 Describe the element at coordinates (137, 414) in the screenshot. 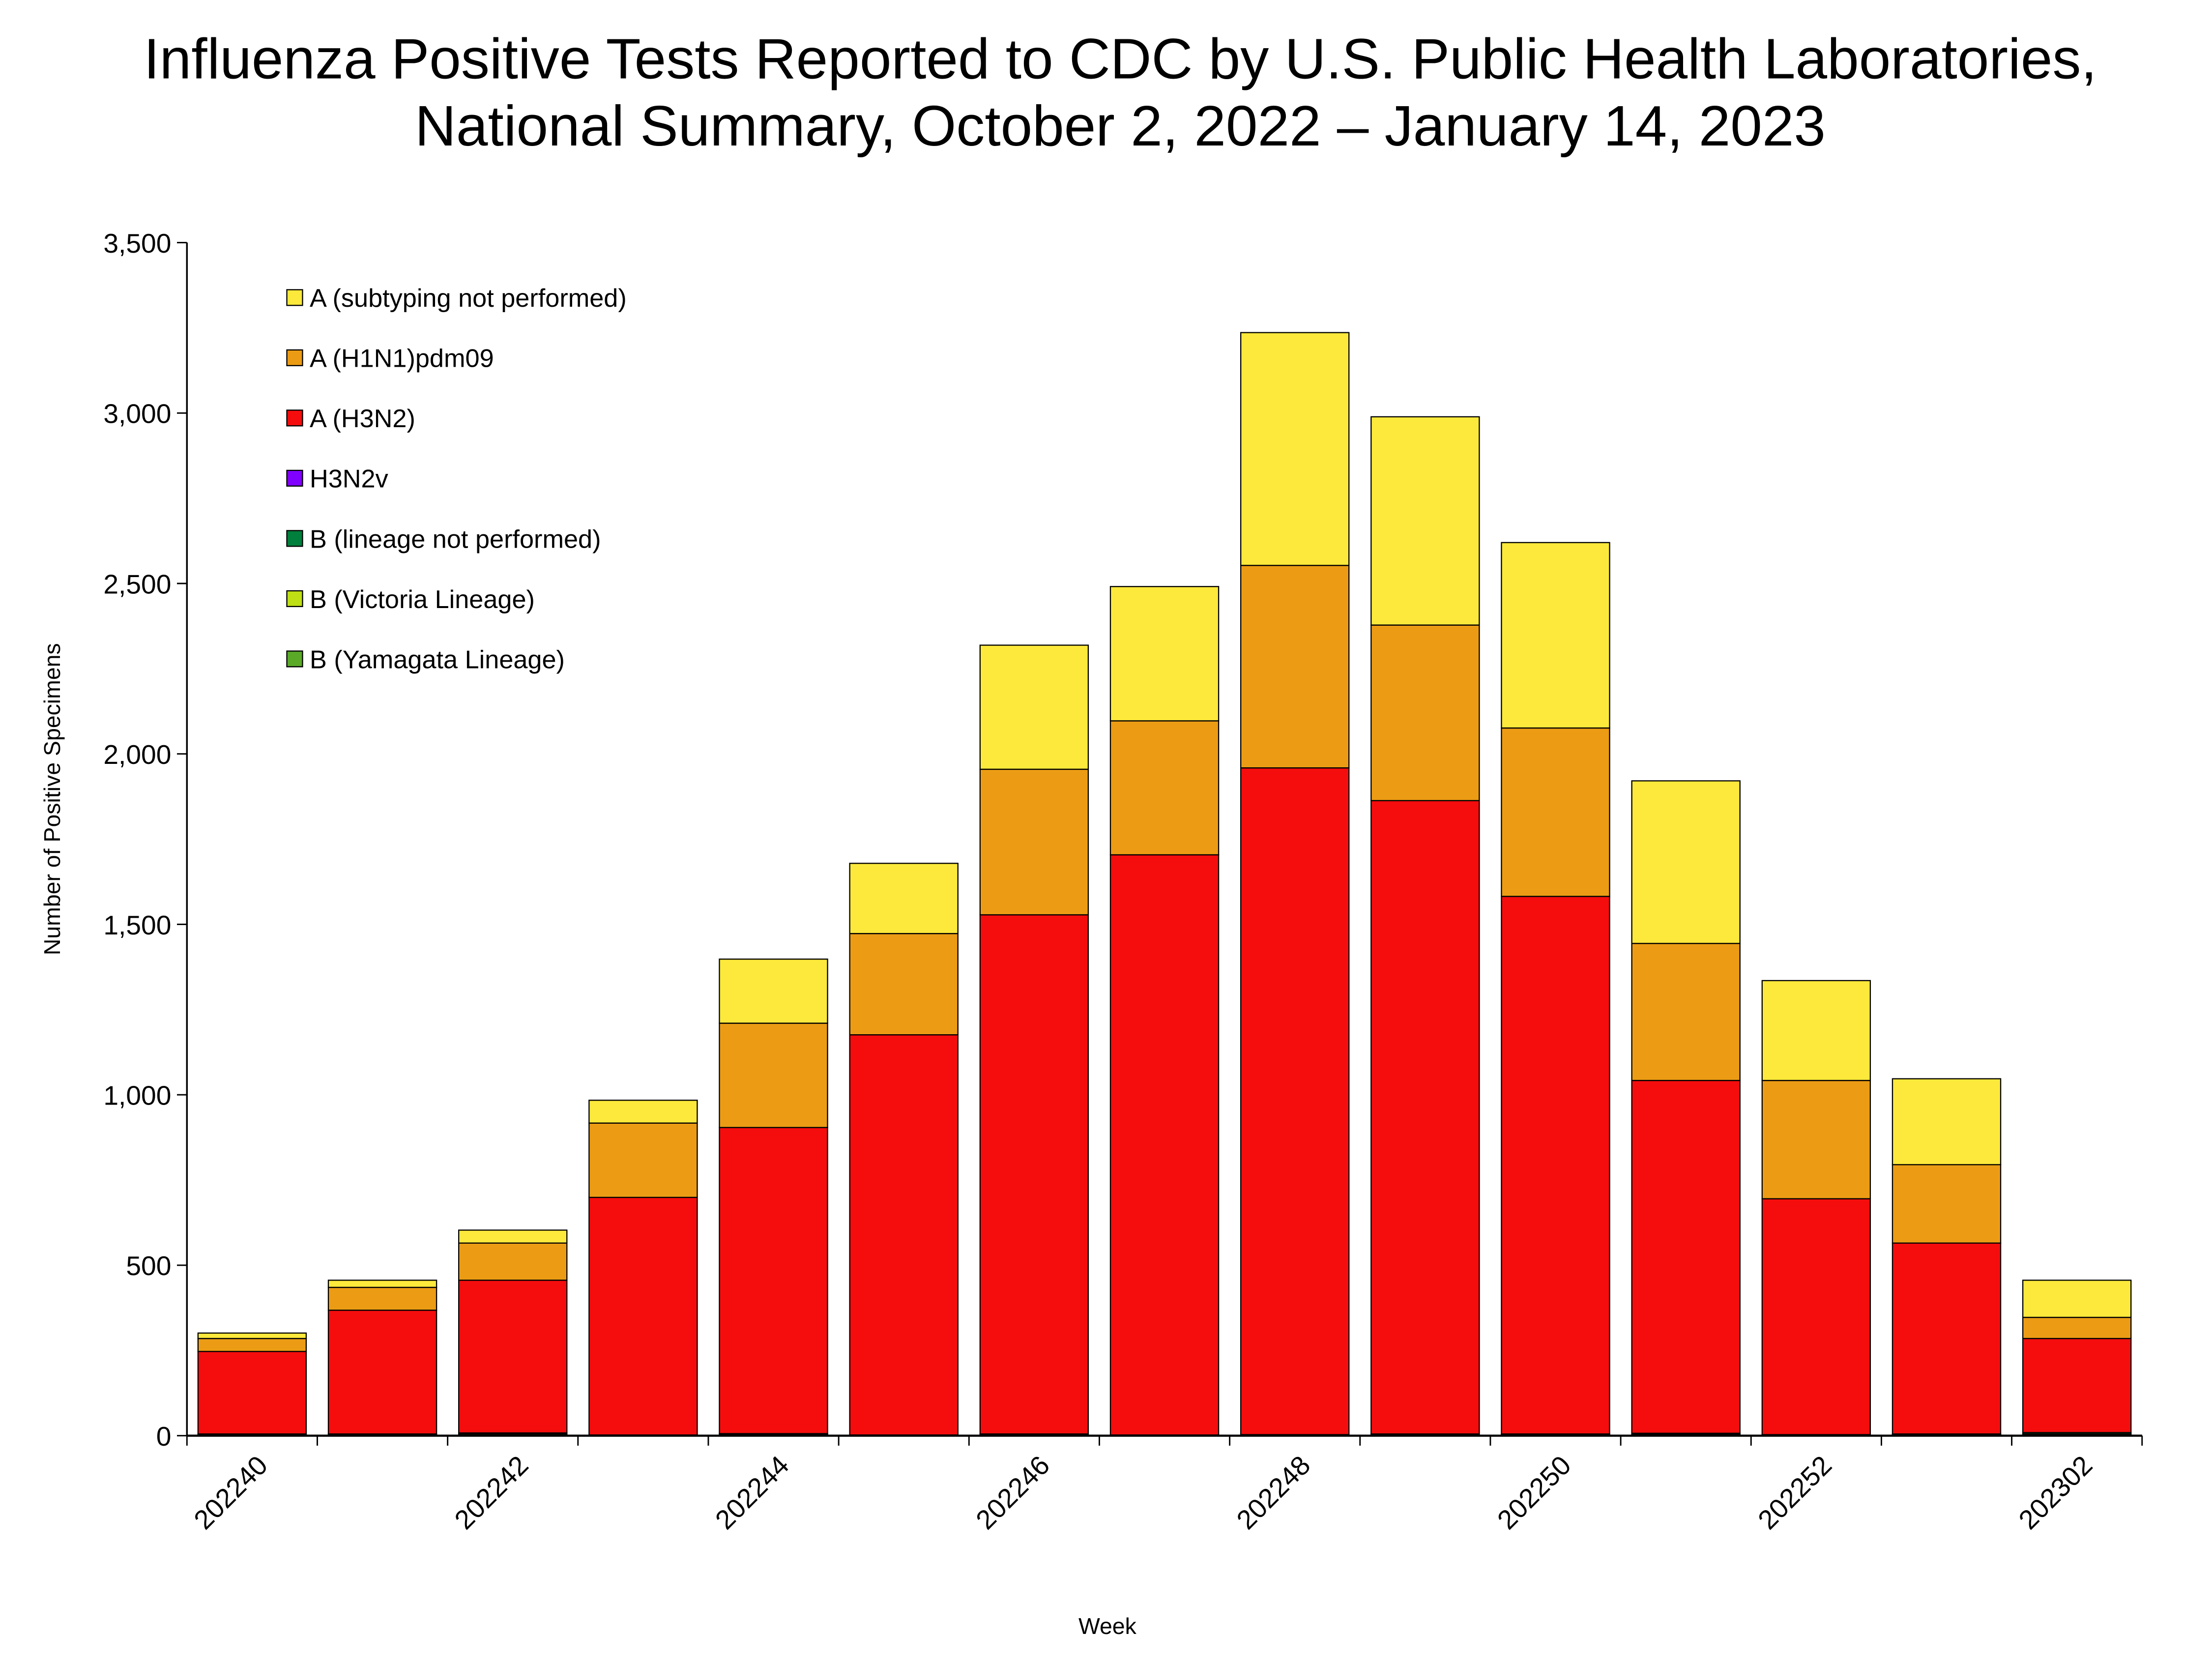

I see `y-tick-label: 3,000` at that location.